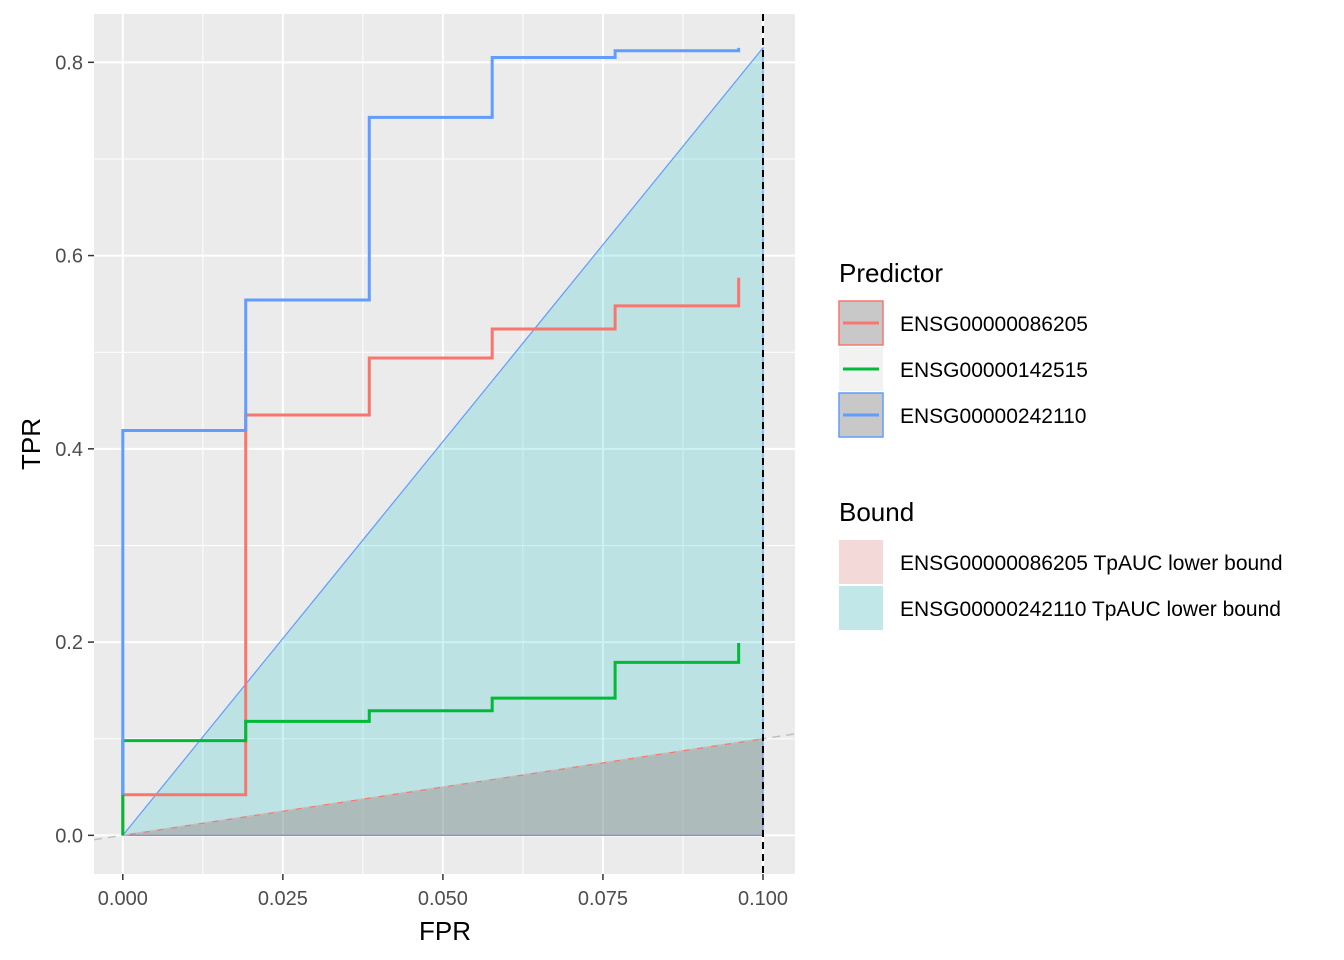  What do you see at coordinates (993, 416) in the screenshot?
I see `legend-label-predictor: ENSG00000242110` at bounding box center [993, 416].